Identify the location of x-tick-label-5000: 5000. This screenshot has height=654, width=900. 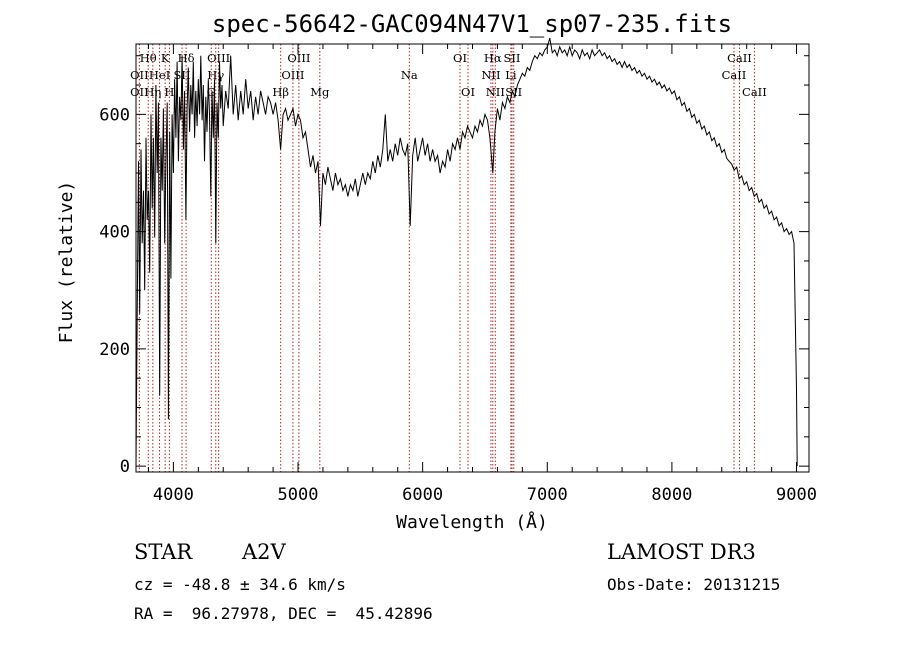
(298, 495).